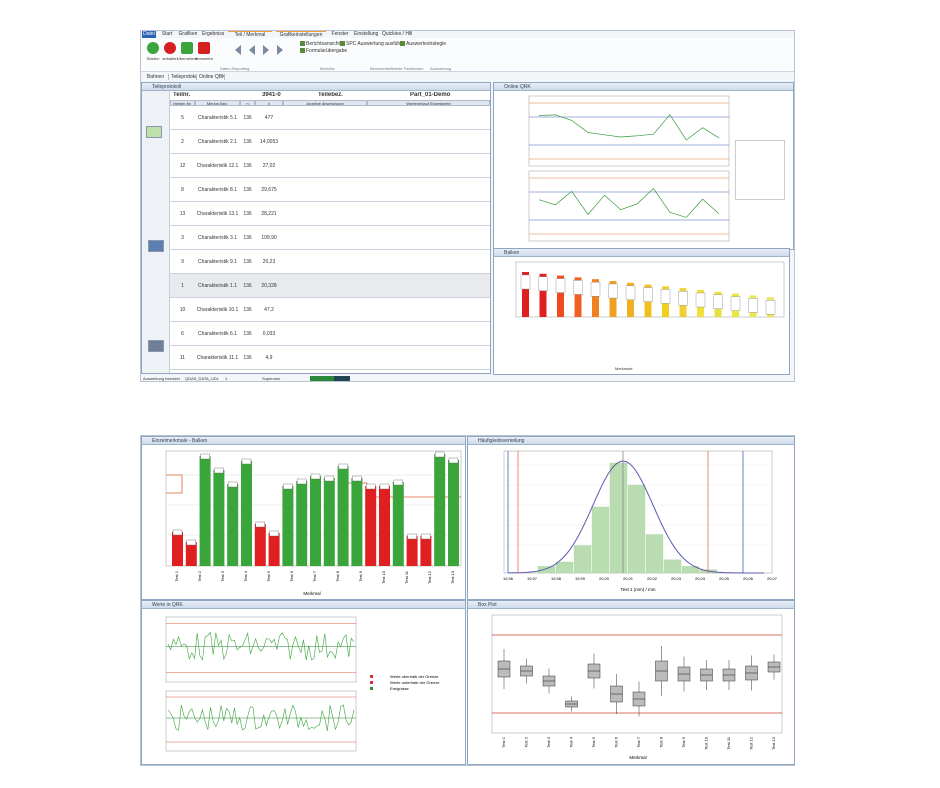  What do you see at coordinates (156, 246) in the screenshot?
I see `sidebar-icon` at bounding box center [156, 246].